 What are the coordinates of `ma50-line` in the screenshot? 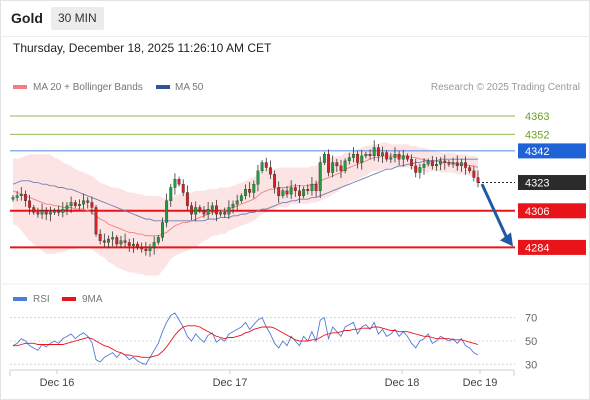 It's located at (245, 190).